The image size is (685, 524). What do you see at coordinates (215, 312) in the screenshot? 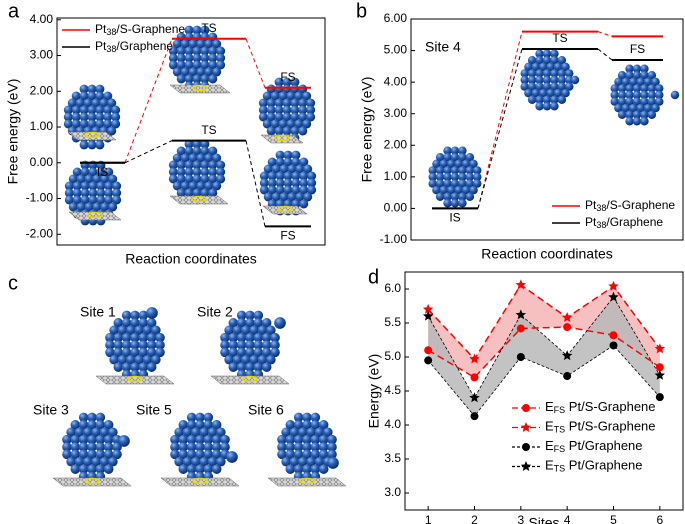
I see `site-label: Site 2` at bounding box center [215, 312].